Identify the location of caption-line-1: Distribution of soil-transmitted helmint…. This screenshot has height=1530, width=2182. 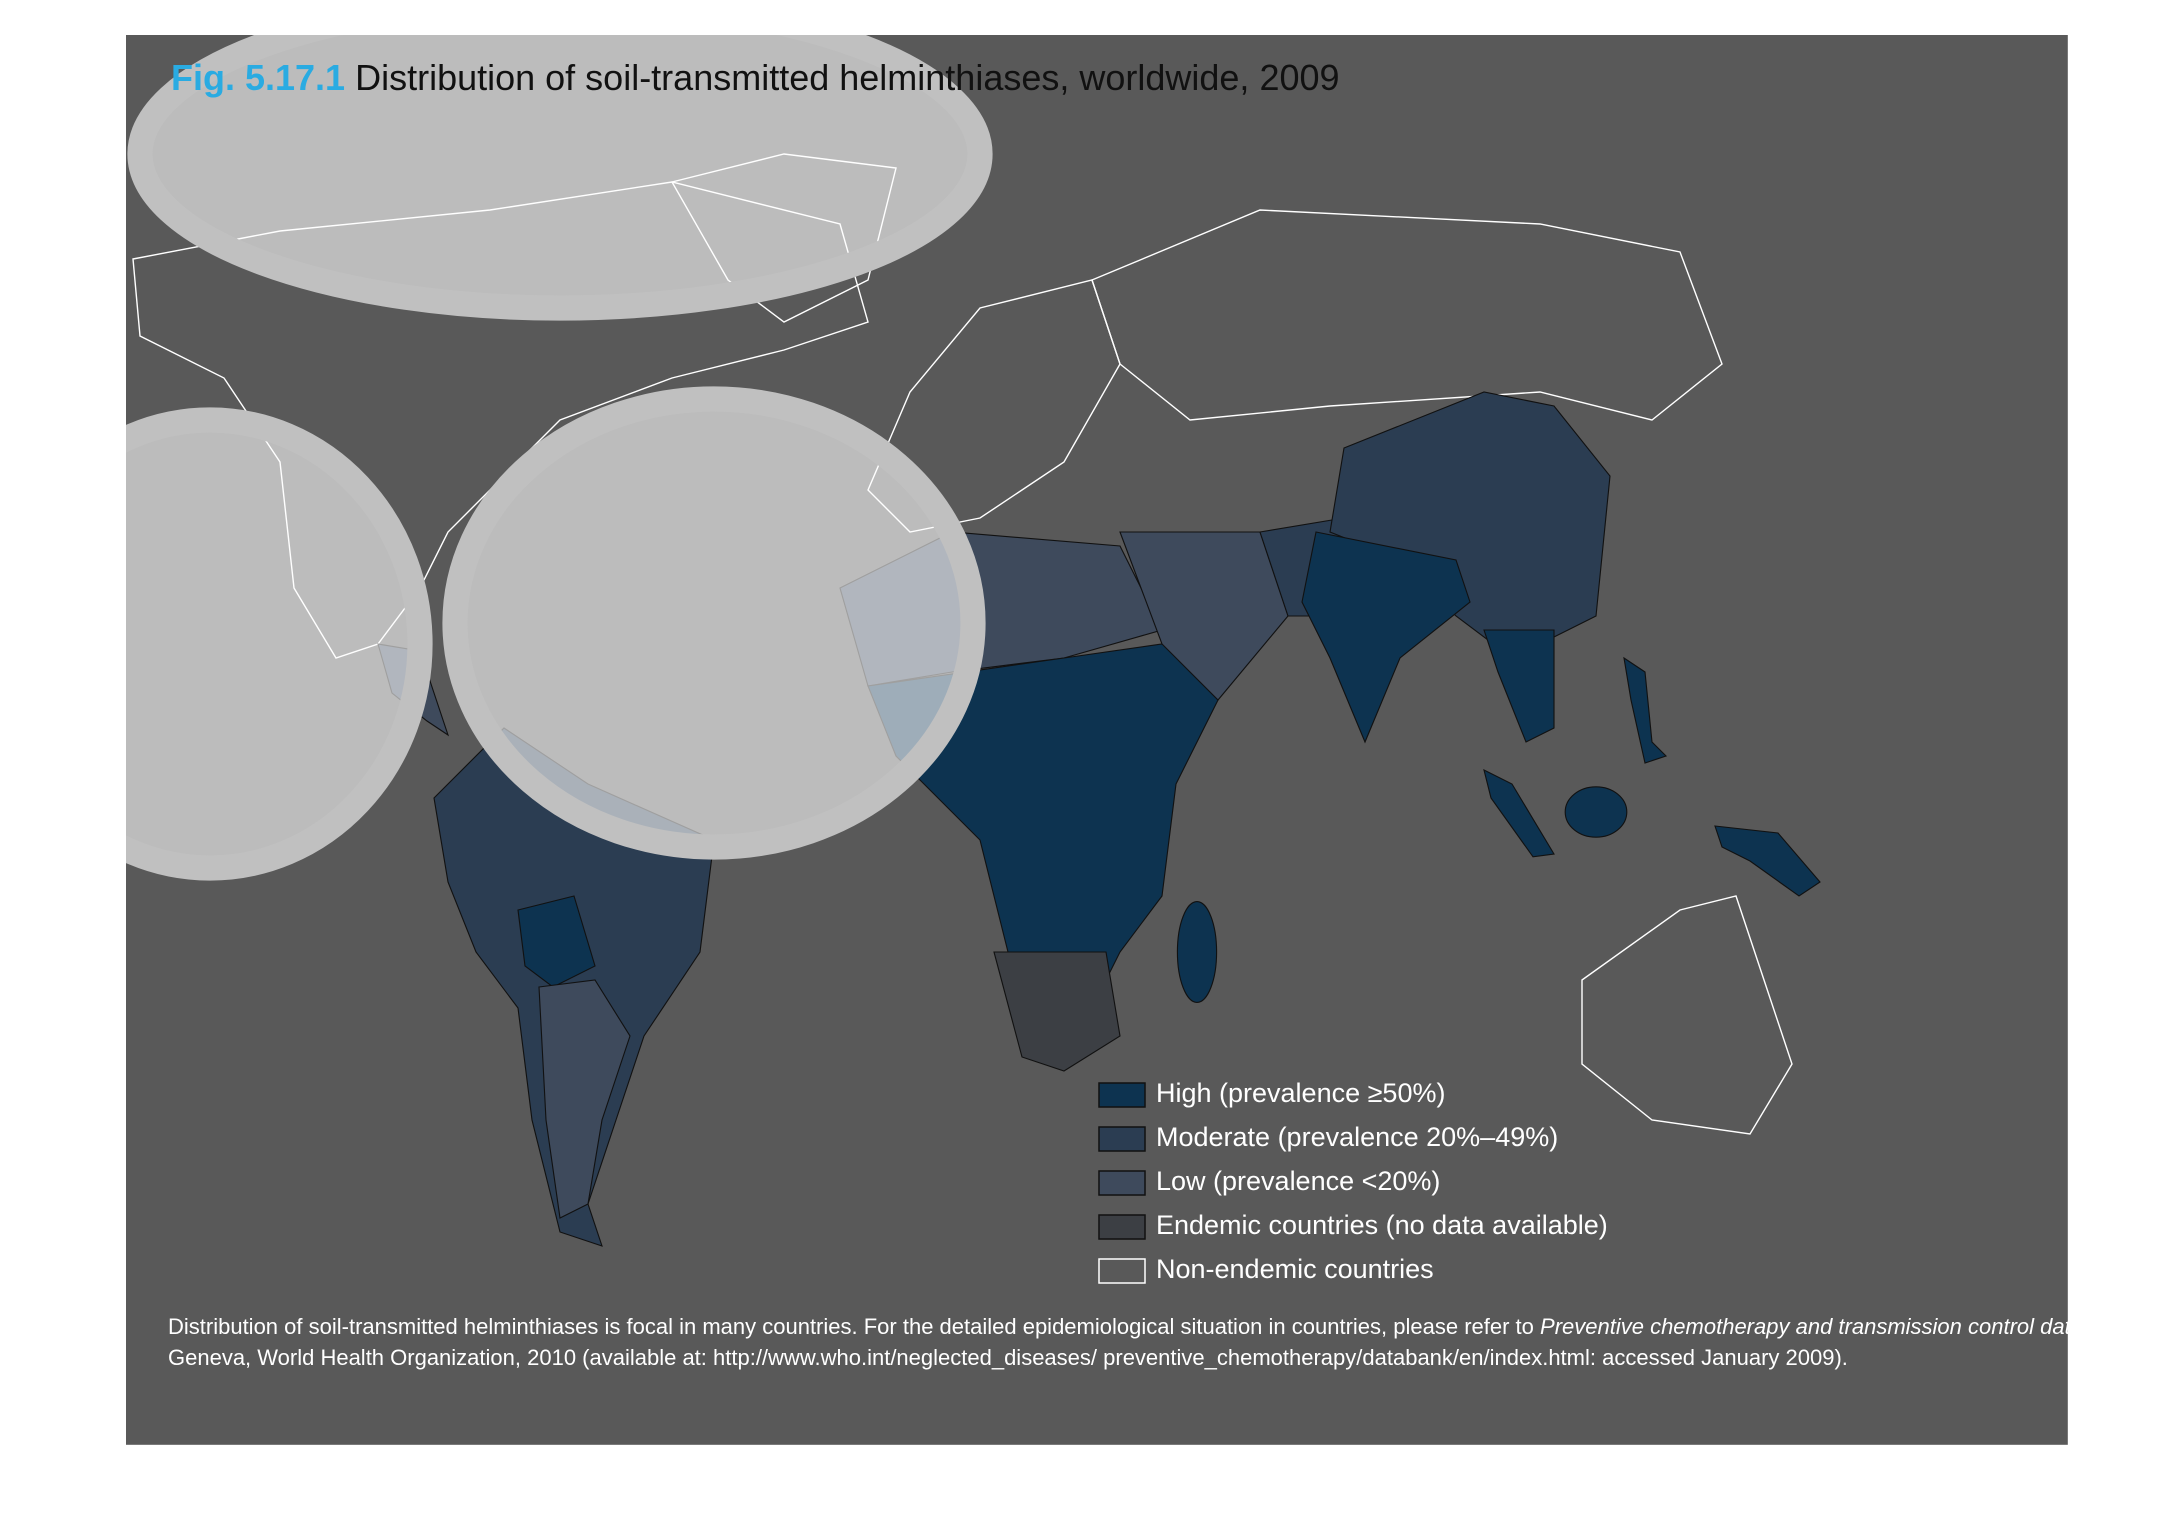
(1152, 1326).